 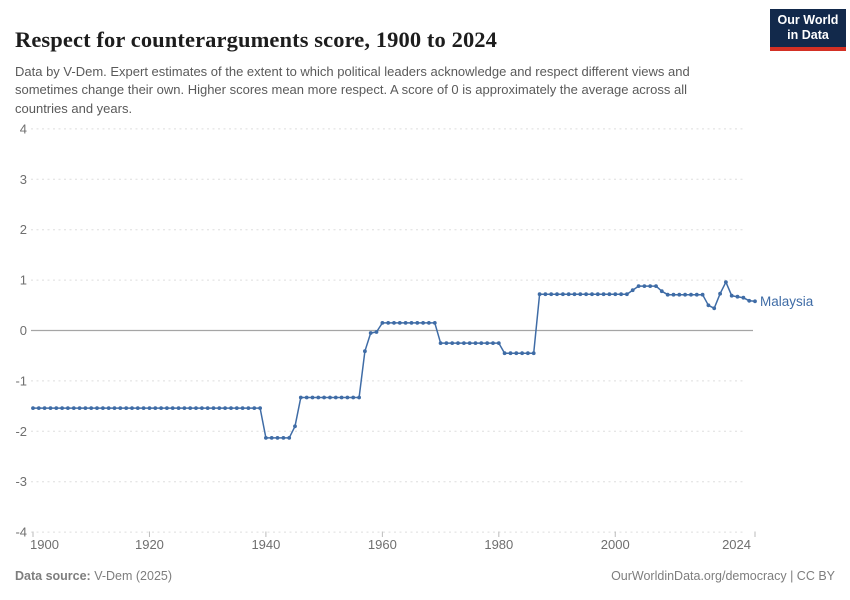 I want to click on series-label-malaysia: Malaysia, so click(x=787, y=301).